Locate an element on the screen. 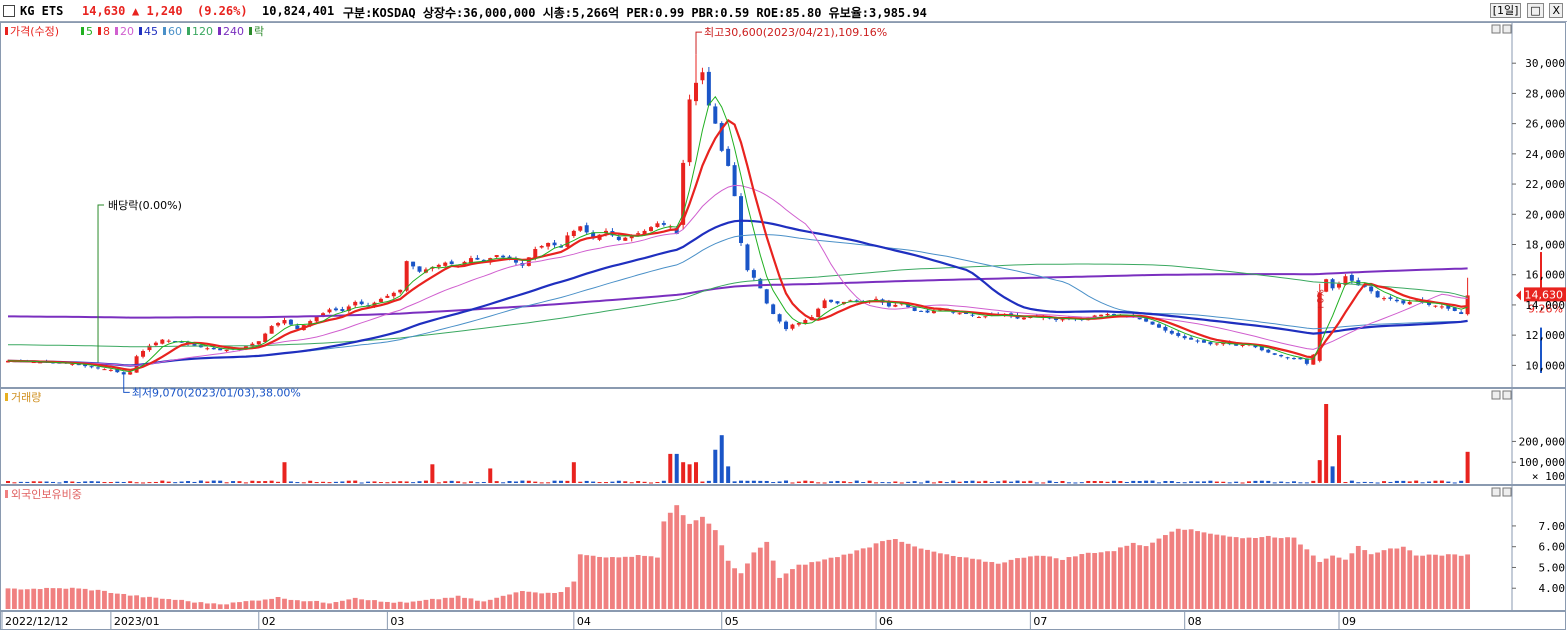 This screenshot has width=1567, height=630. maximize-button: □ is located at coordinates (1535, 10).